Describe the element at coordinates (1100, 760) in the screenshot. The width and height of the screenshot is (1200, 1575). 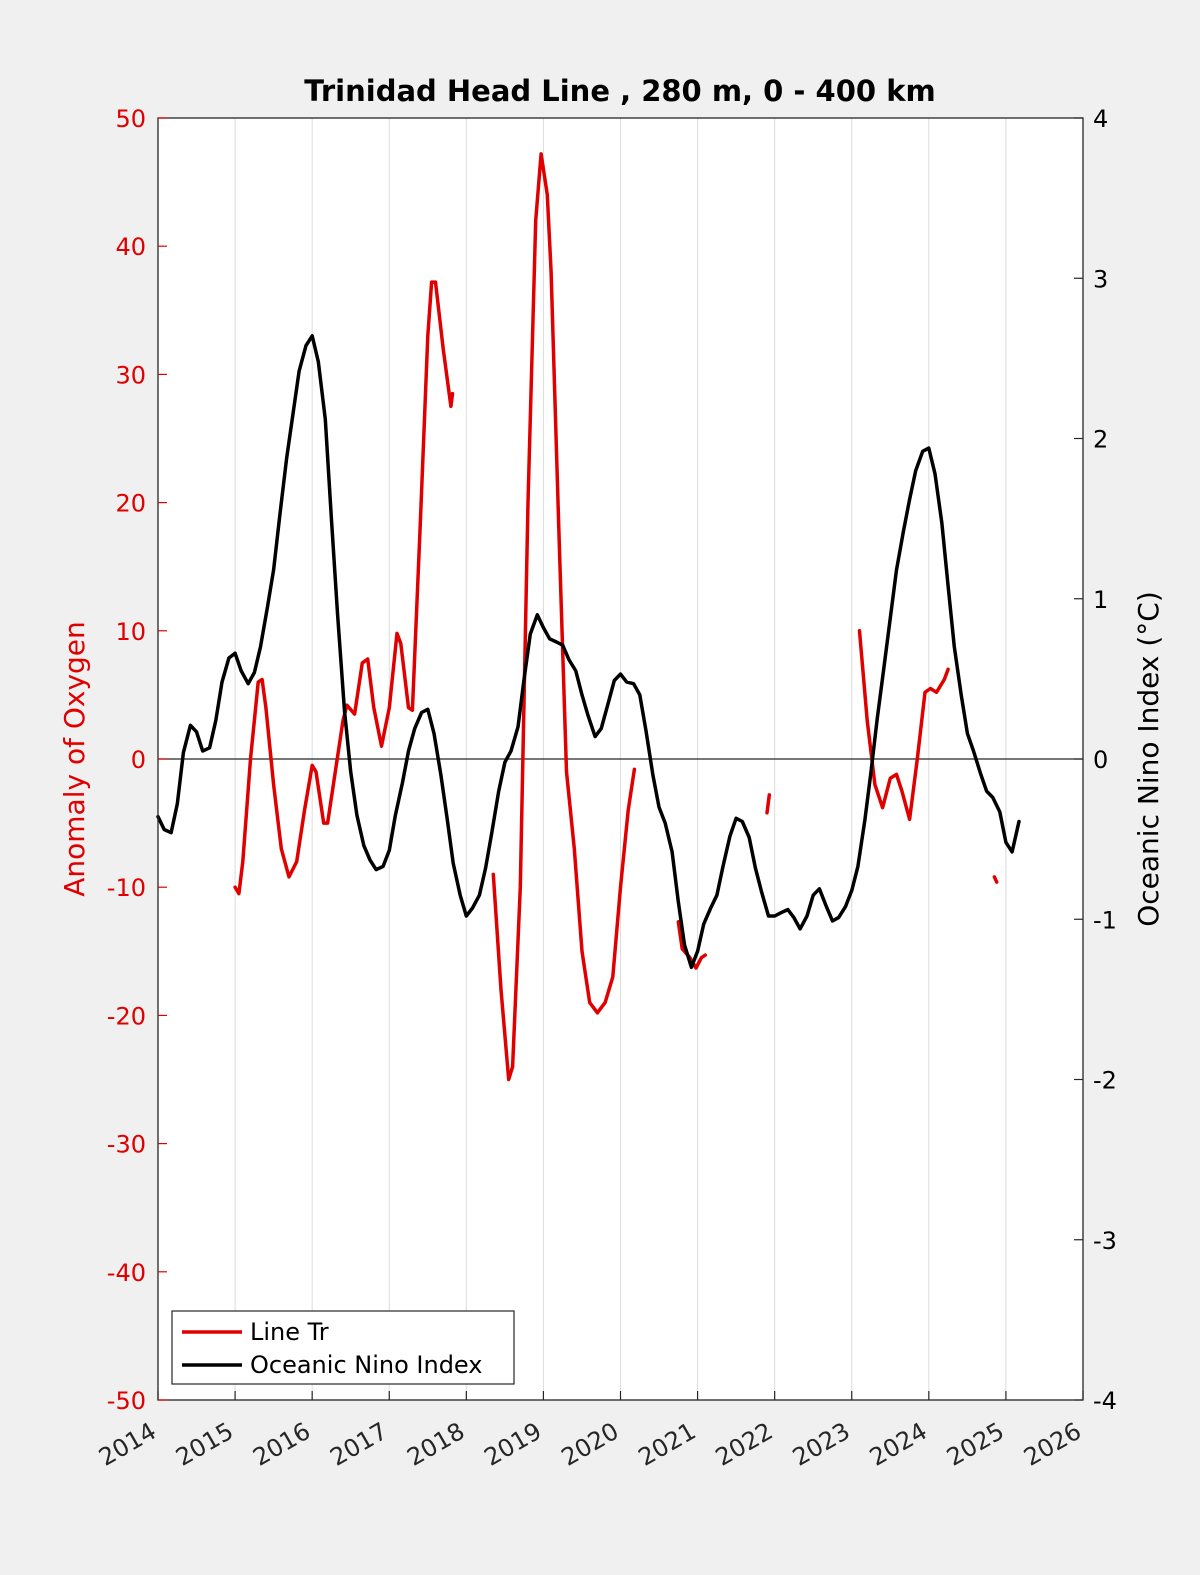
I see `y-right-tick-label: 0` at that location.